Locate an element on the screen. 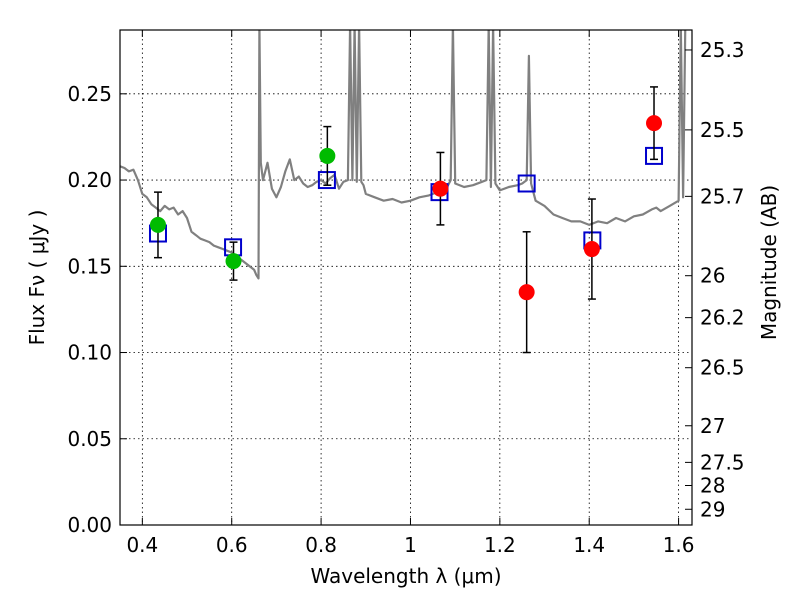  x-tick-label: 0.8 is located at coordinates (321, 545).